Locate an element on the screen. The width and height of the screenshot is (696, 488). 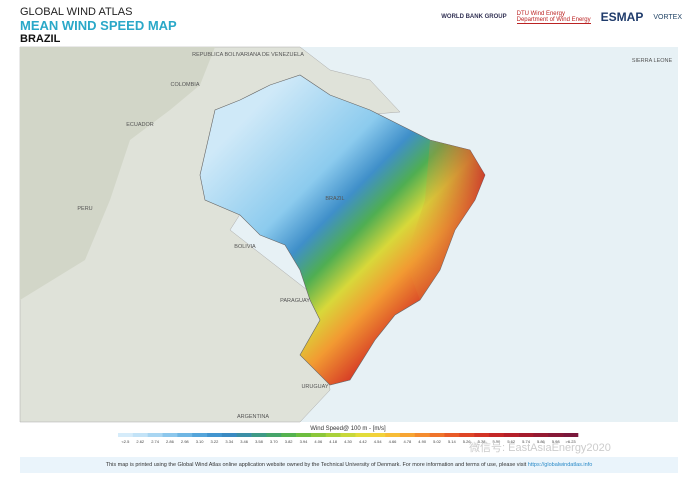
dtu-sub: Department of Wind Energy is located at coordinates (553, 19).